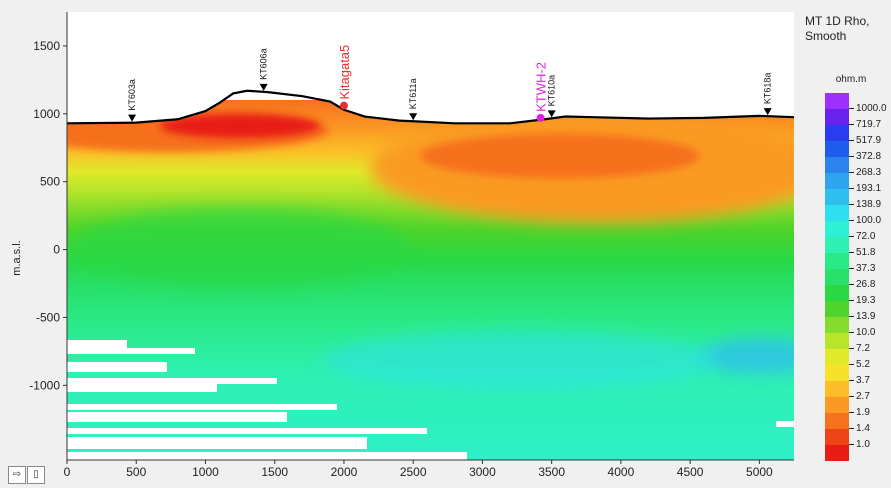 This screenshot has height=488, width=891. What do you see at coordinates (48, 317) in the screenshot?
I see `y-tick-label: -500` at bounding box center [48, 317].